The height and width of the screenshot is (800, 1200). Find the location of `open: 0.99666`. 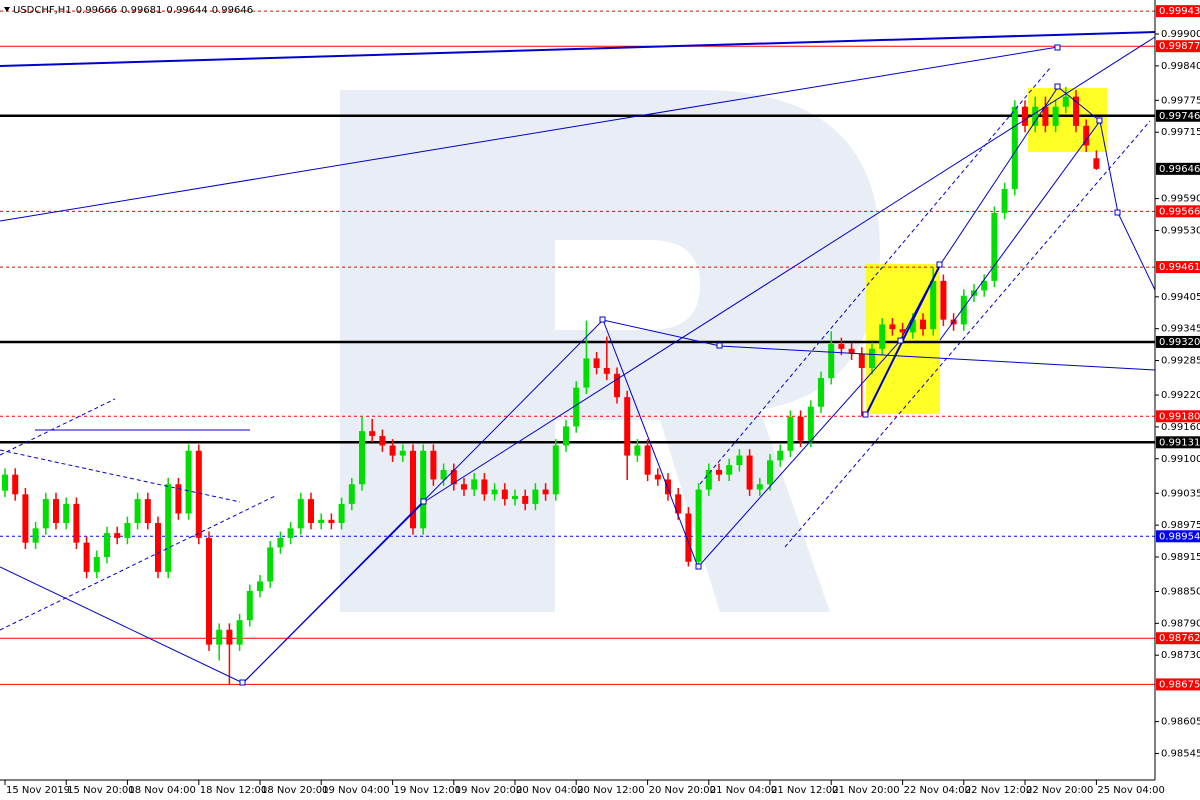

open: 0.99666 is located at coordinates (96, 10).